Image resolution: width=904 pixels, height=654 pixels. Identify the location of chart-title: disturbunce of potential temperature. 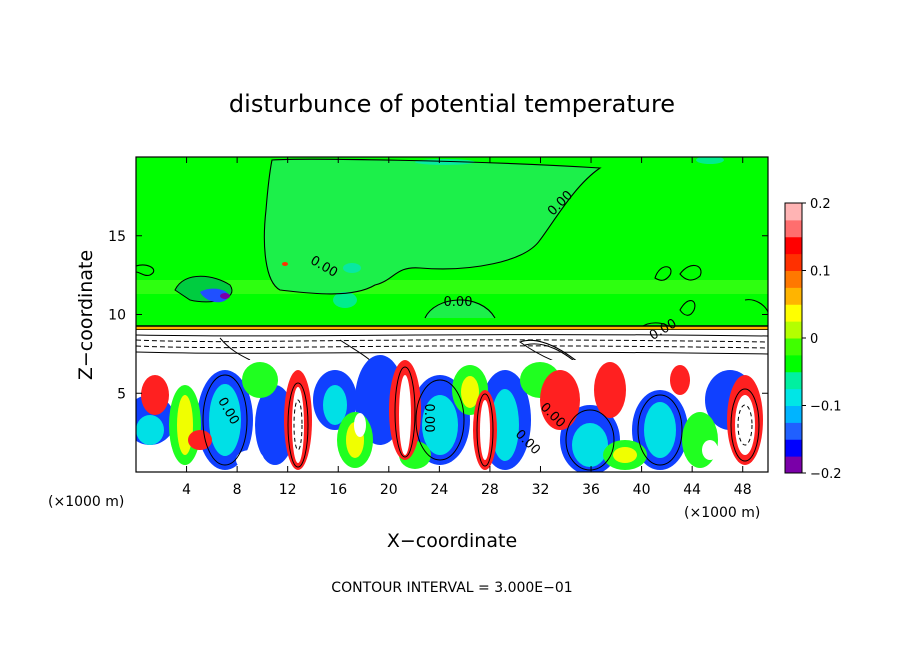
(452, 104).